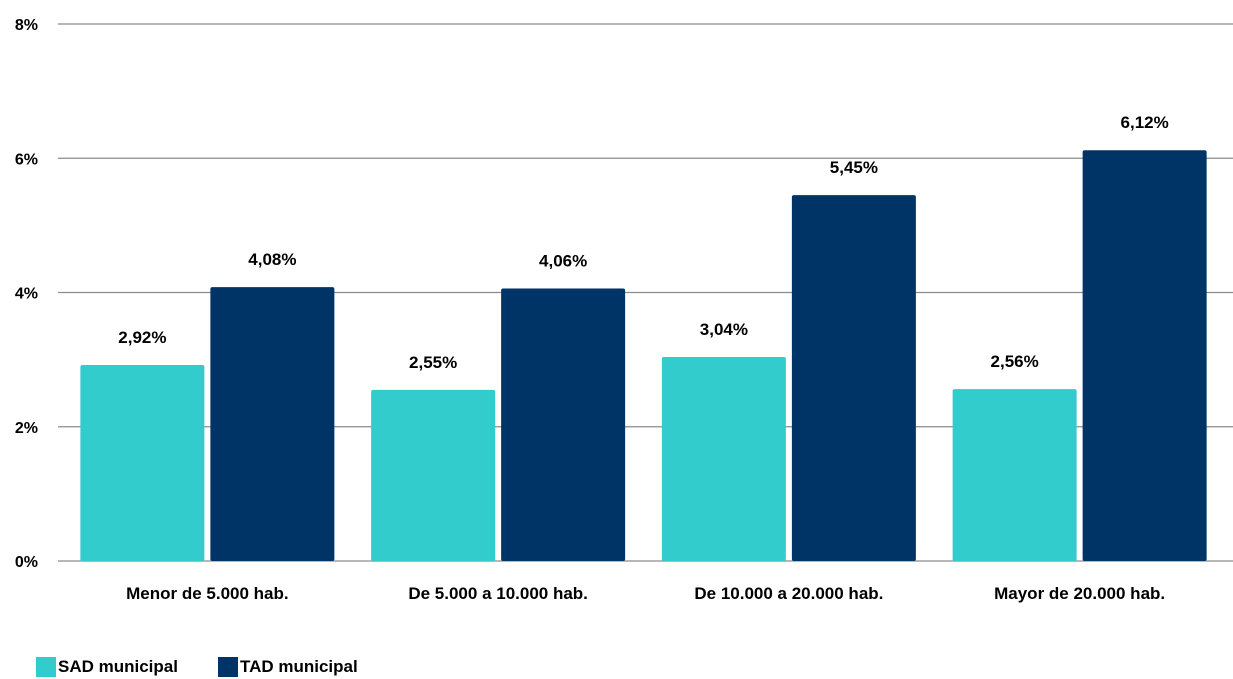  What do you see at coordinates (26, 25) in the screenshot?
I see `y-tick-label: 8%` at bounding box center [26, 25].